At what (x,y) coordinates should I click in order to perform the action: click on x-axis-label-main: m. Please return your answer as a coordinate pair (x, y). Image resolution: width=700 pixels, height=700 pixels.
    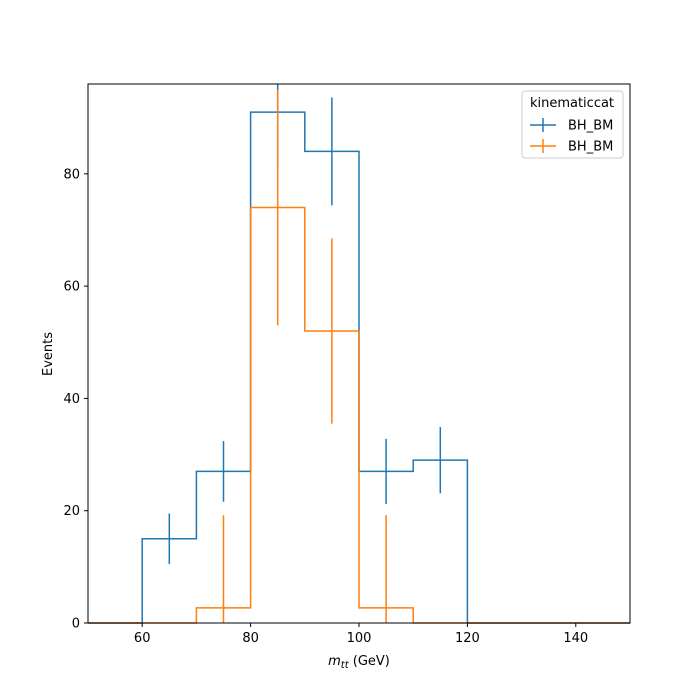
    Looking at the image, I should click on (334, 661).